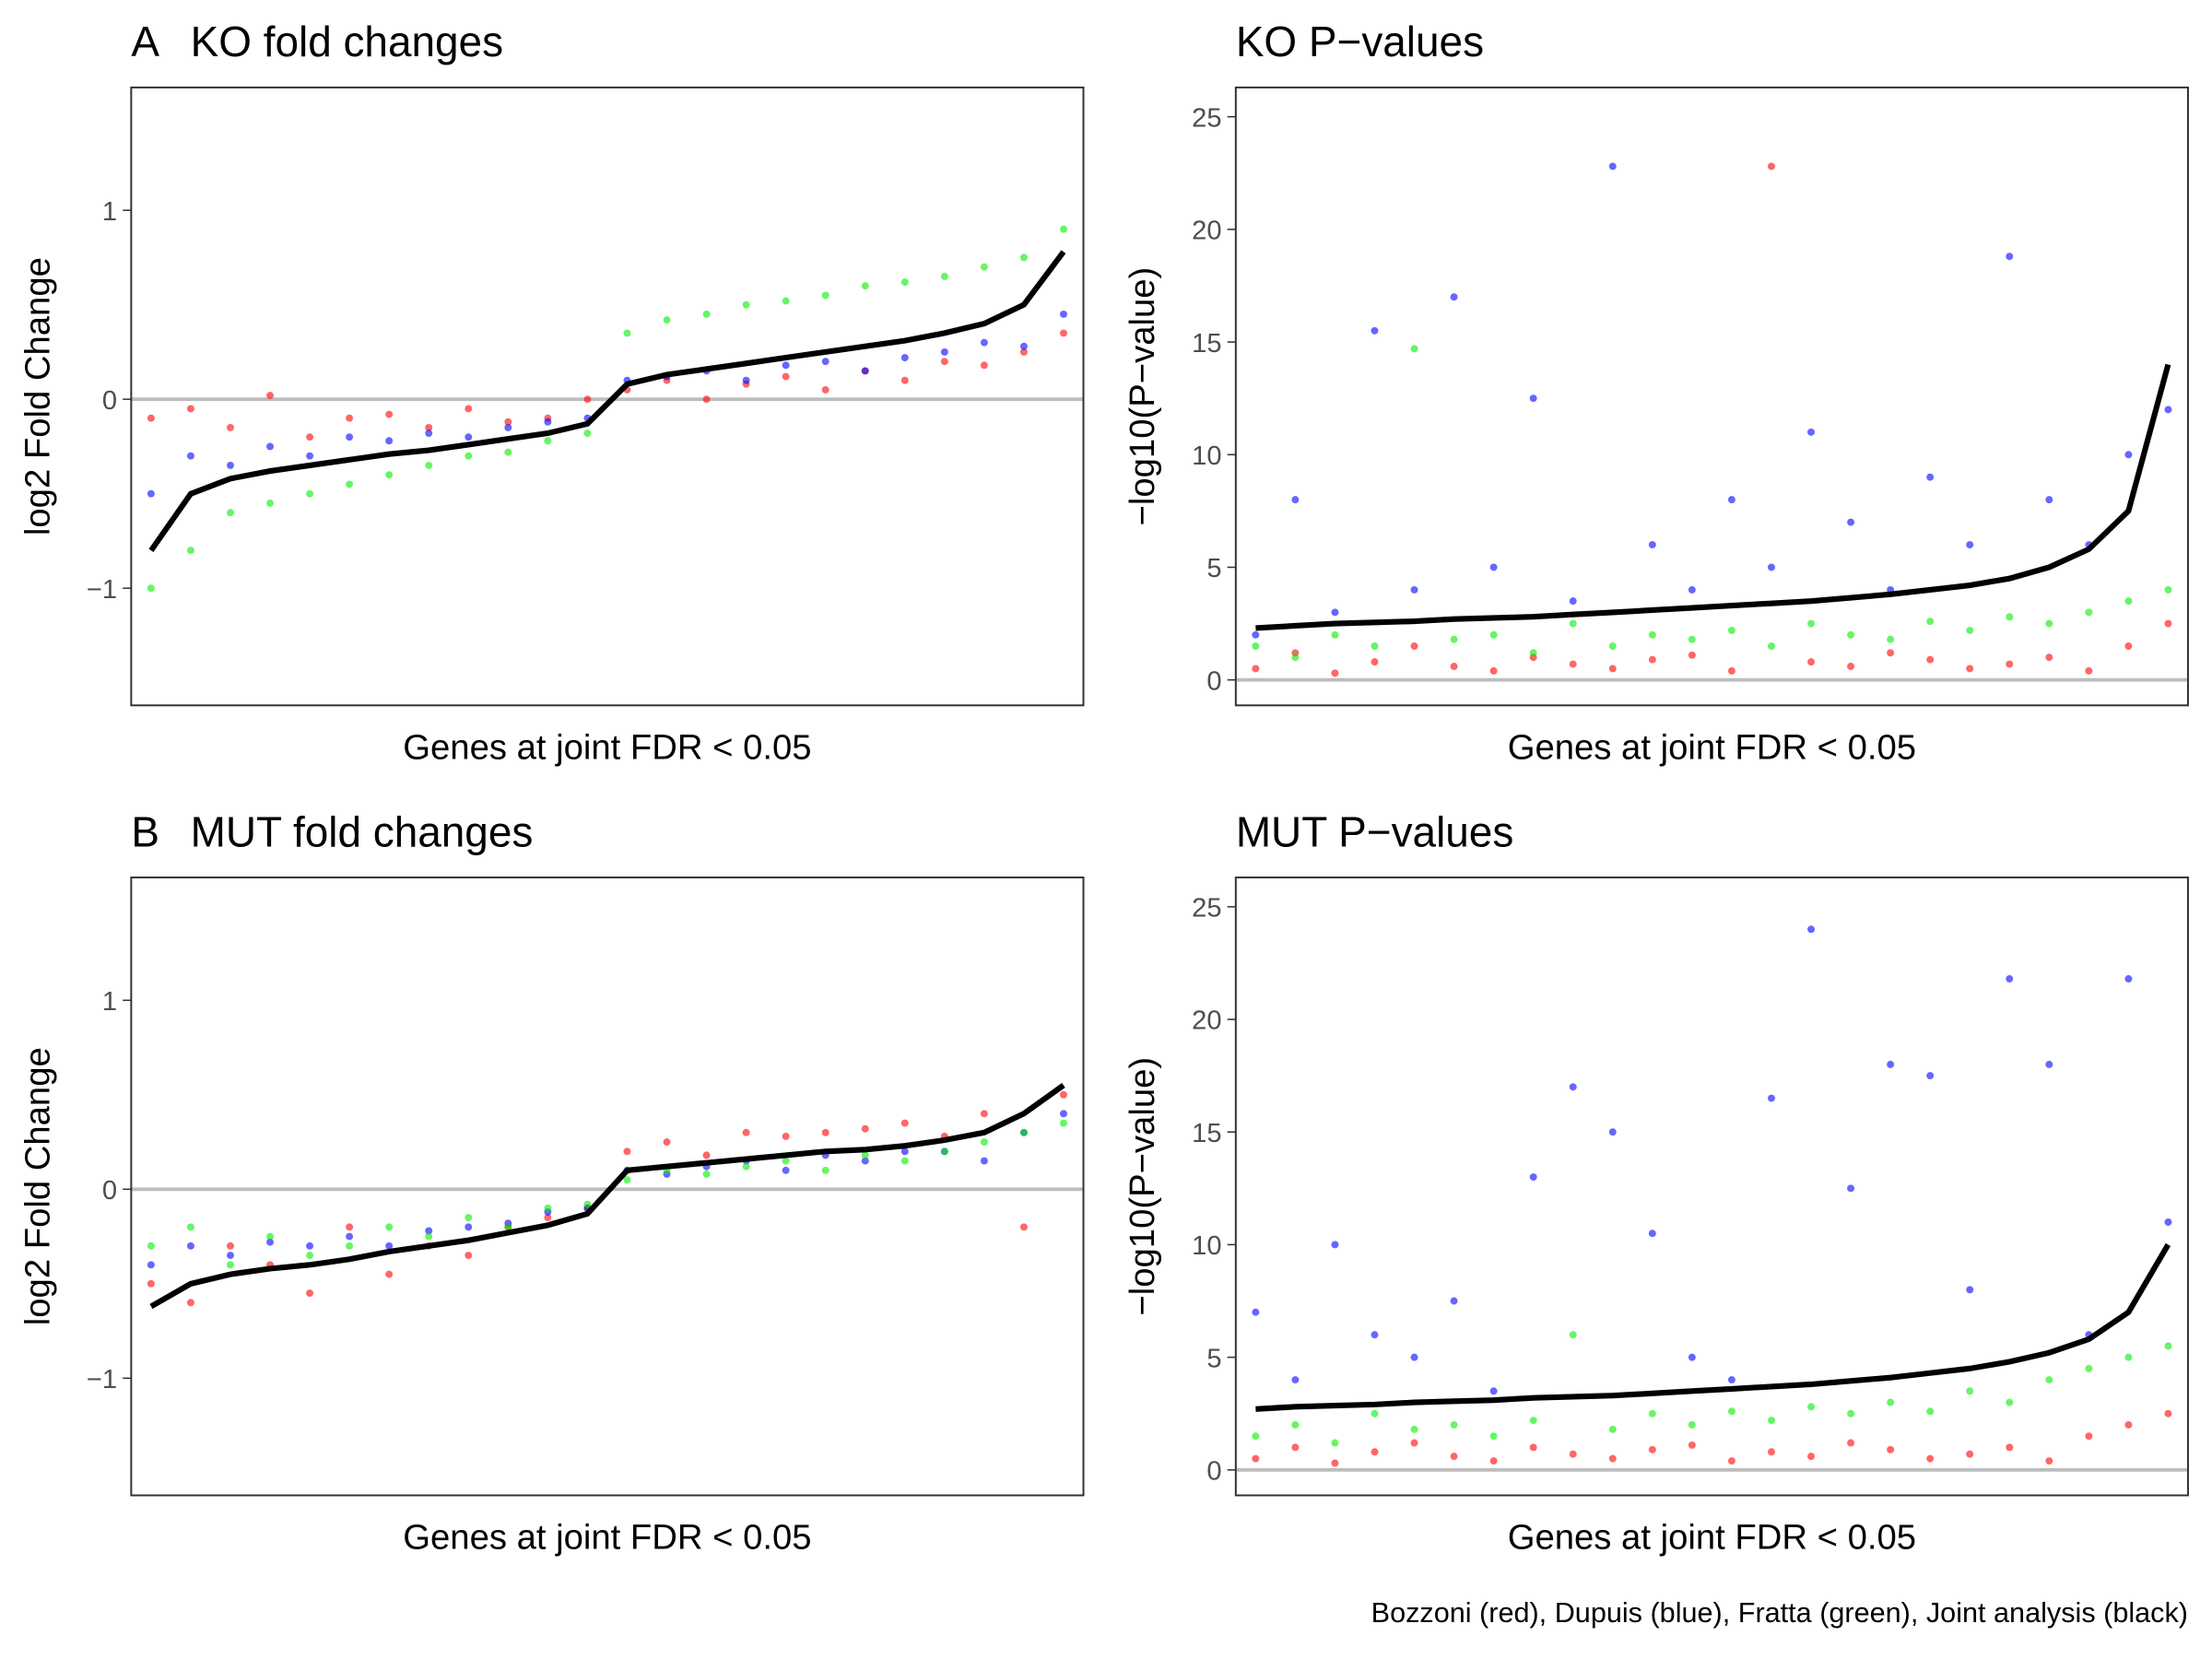 This screenshot has height=1659, width=2212. What do you see at coordinates (145, 831) in the screenshot?
I see `panel-tag: B` at bounding box center [145, 831].